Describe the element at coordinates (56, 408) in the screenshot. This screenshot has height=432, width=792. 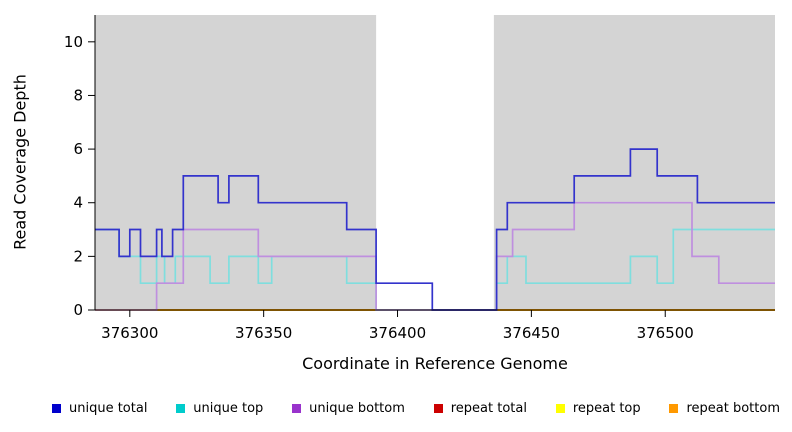
I see `unique-total-swatch` at that location.